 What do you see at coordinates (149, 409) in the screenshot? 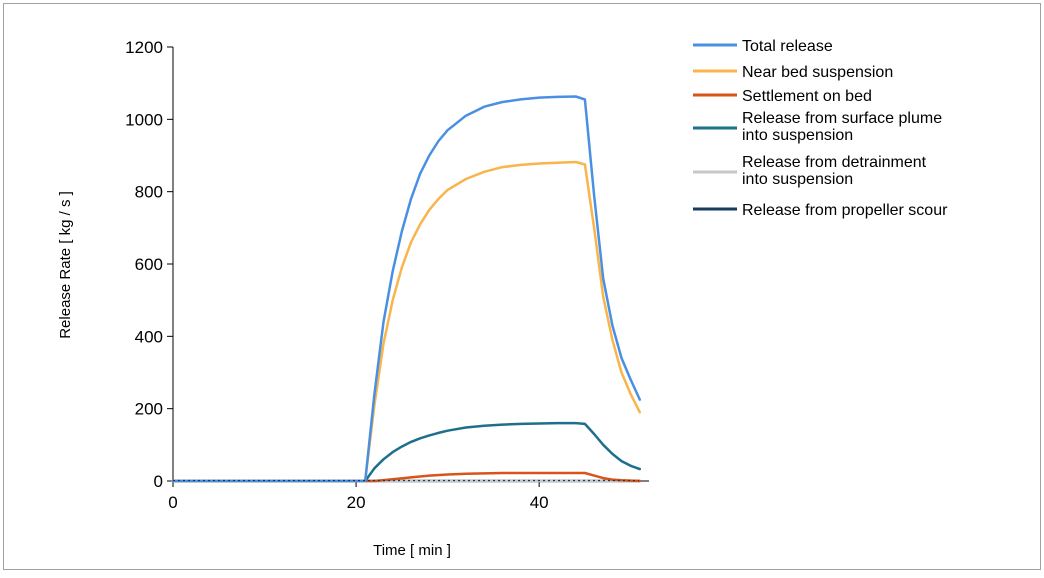
I see `y-tick-label: 200` at bounding box center [149, 409].